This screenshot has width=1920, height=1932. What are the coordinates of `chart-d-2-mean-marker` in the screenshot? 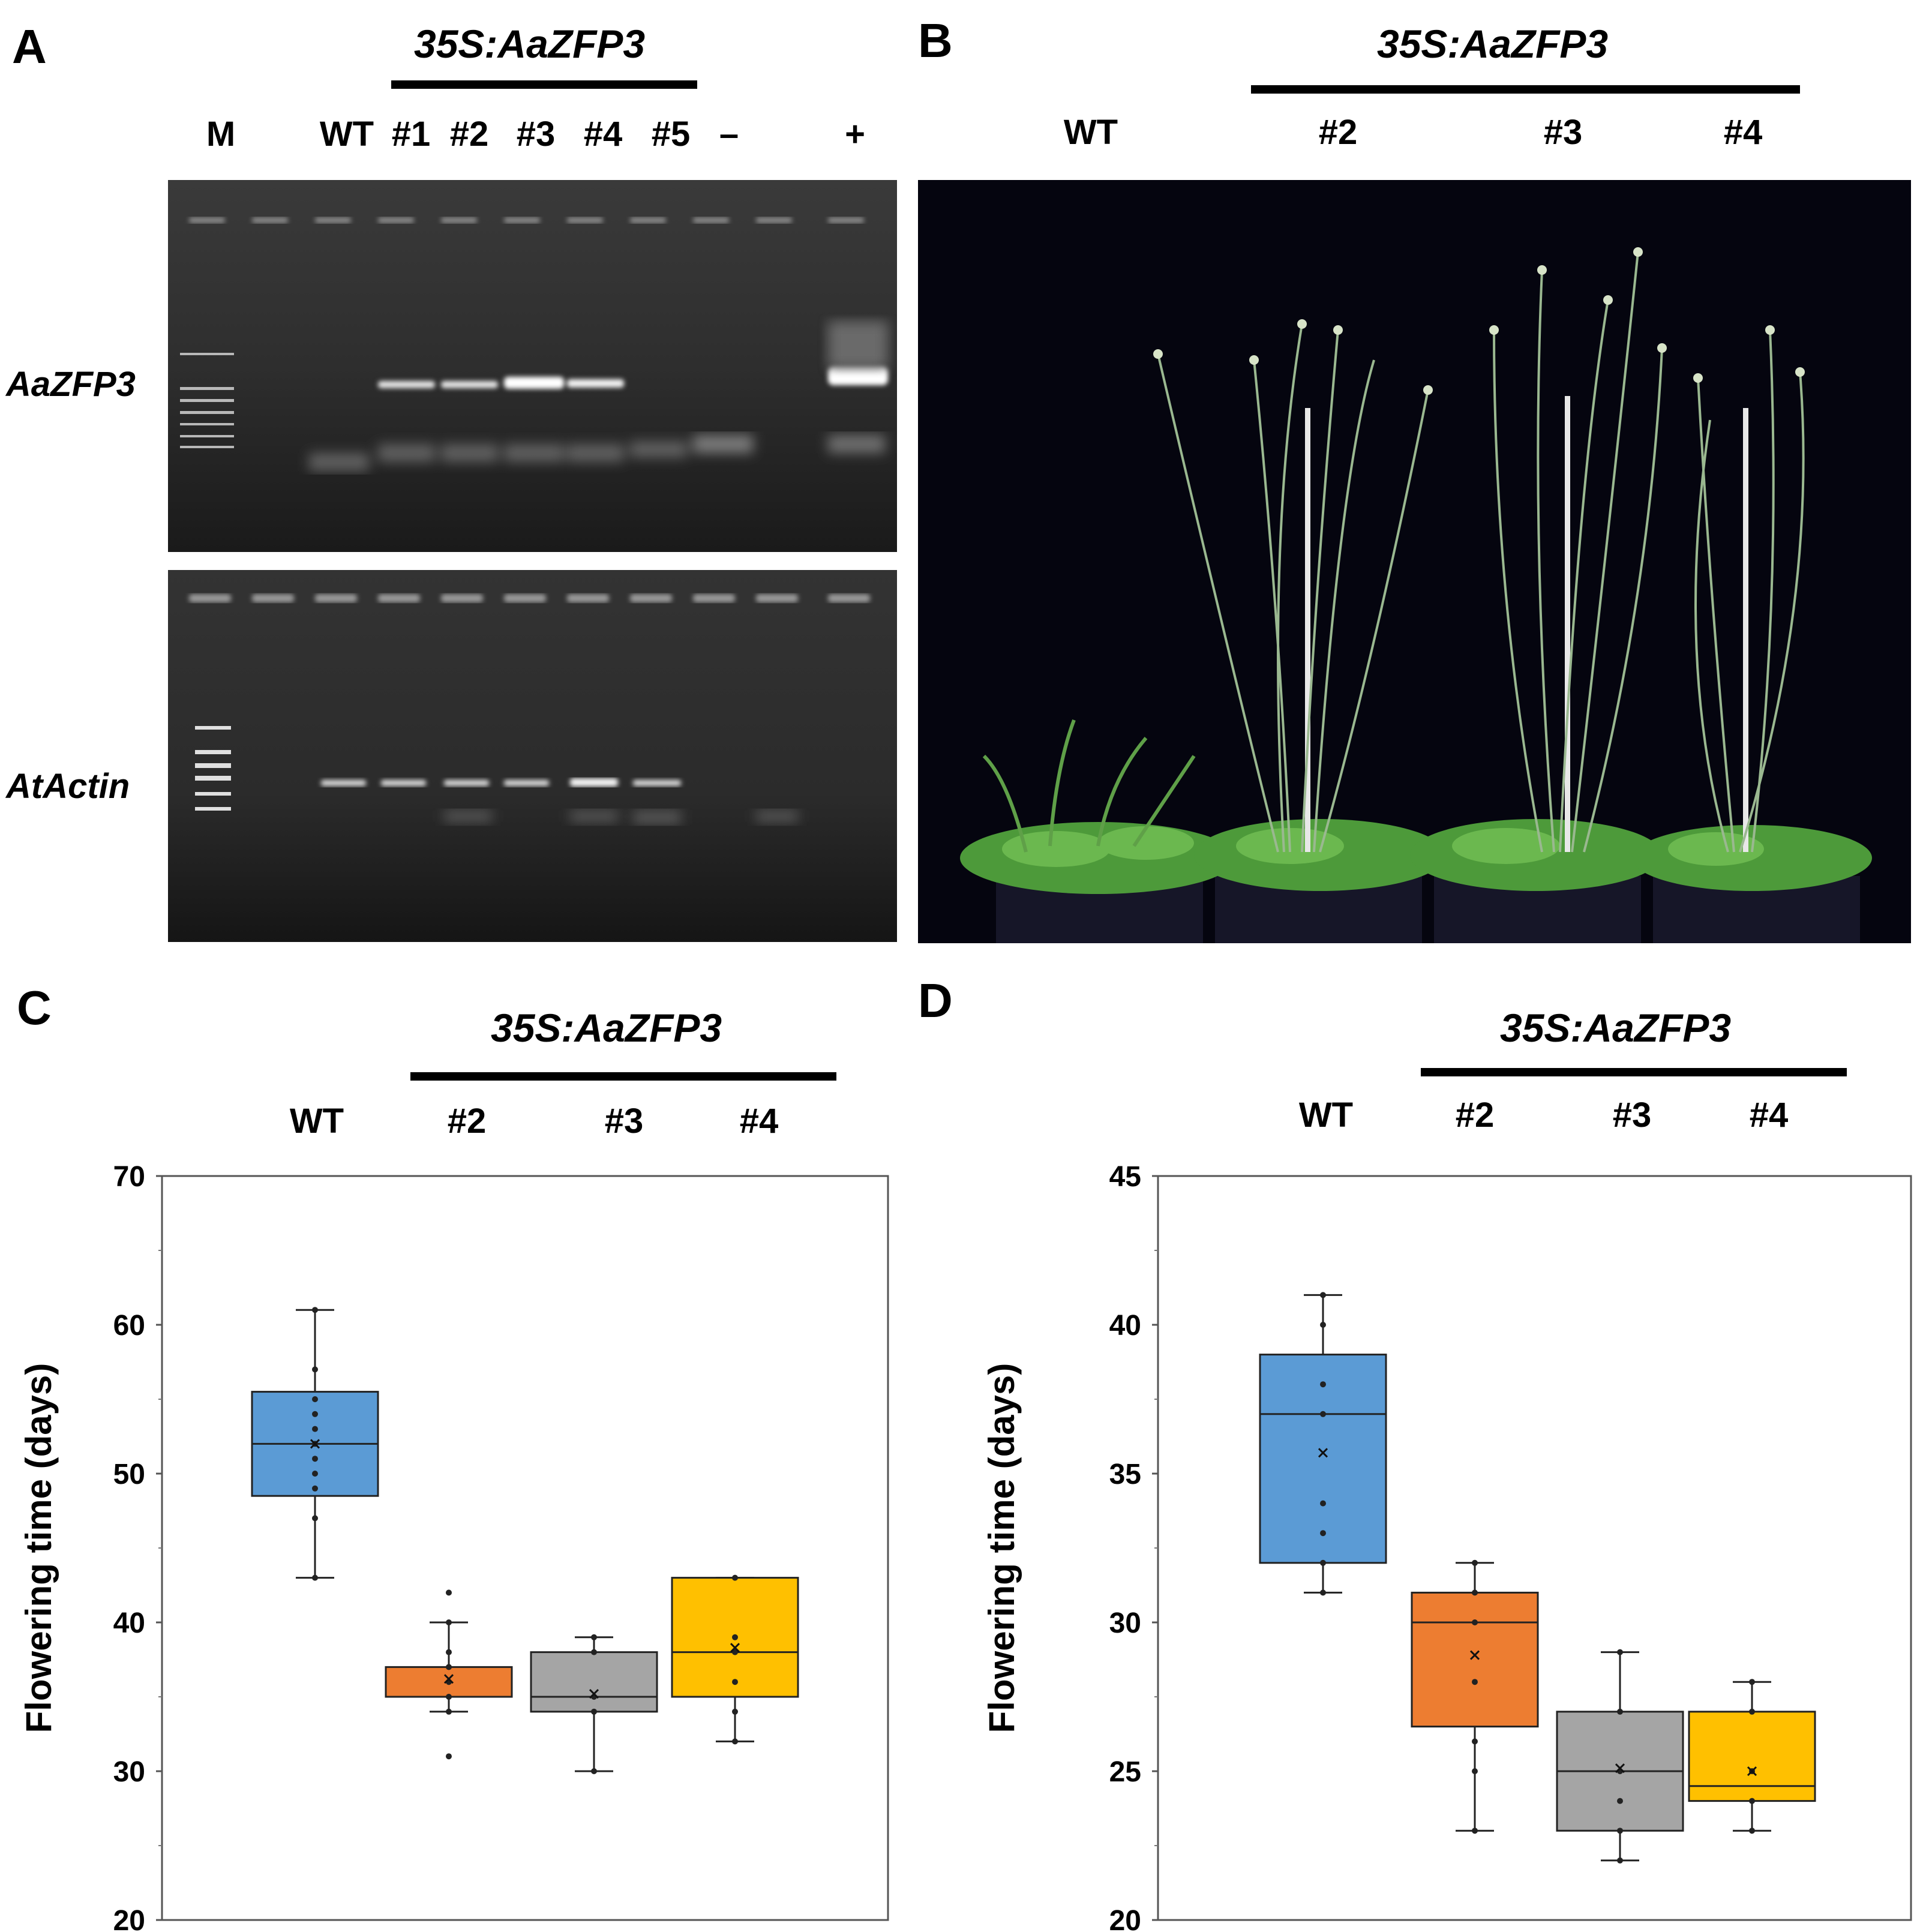 It's located at (1474, 1655).